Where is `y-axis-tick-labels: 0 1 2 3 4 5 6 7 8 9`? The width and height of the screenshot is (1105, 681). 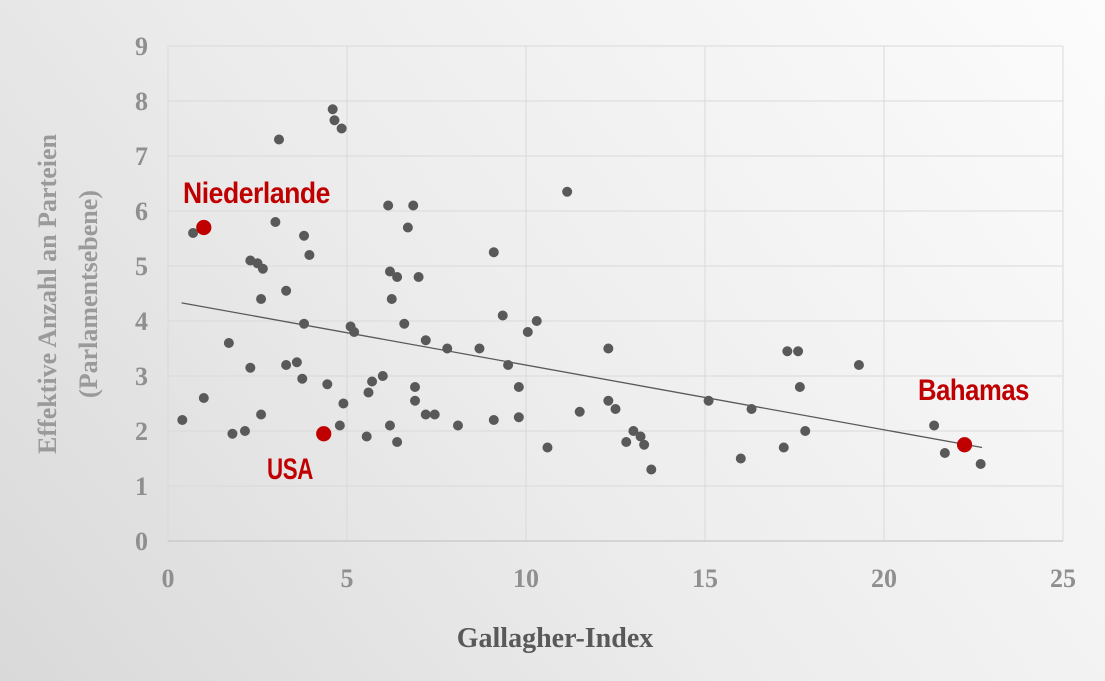 y-axis-tick-labels: 0 1 2 3 4 5 6 7 8 9 is located at coordinates (141, 294).